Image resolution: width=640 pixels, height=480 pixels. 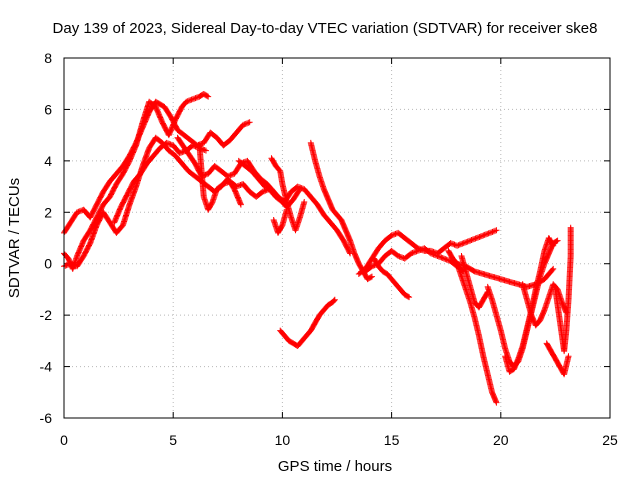 What do you see at coordinates (283, 440) in the screenshot?
I see `x-tick-label: 10` at bounding box center [283, 440].